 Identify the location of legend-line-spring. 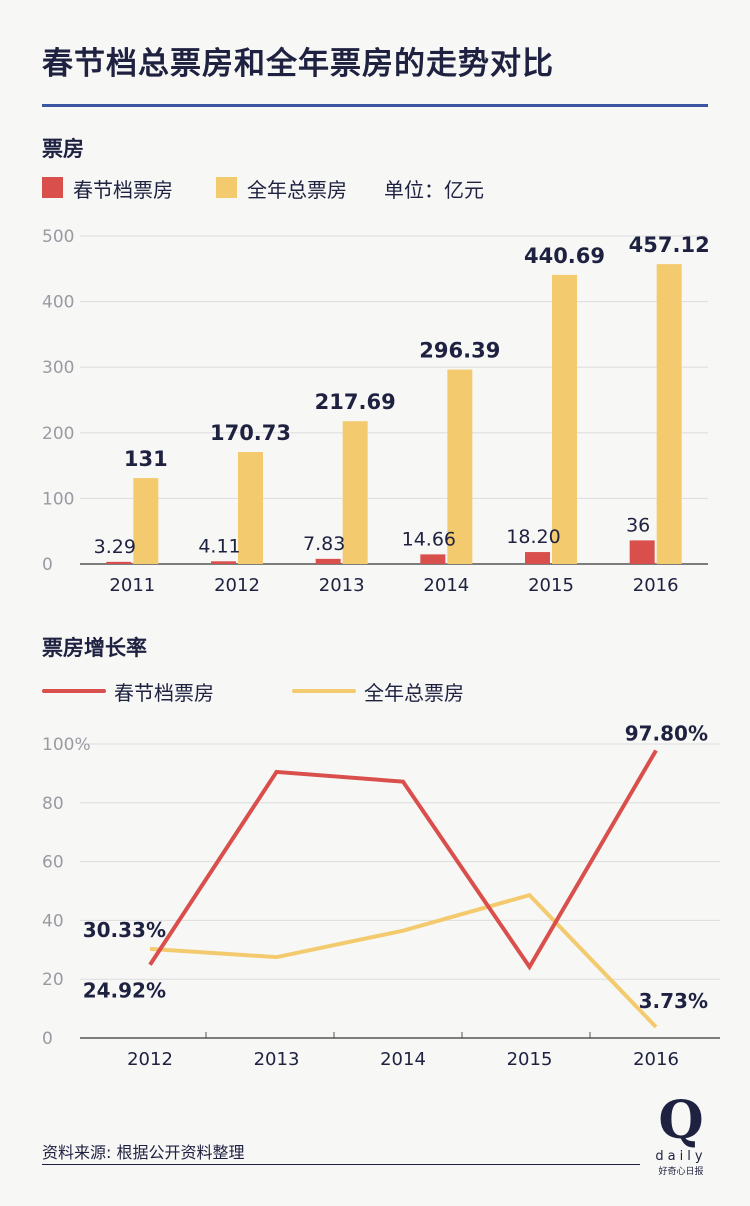
(74, 691).